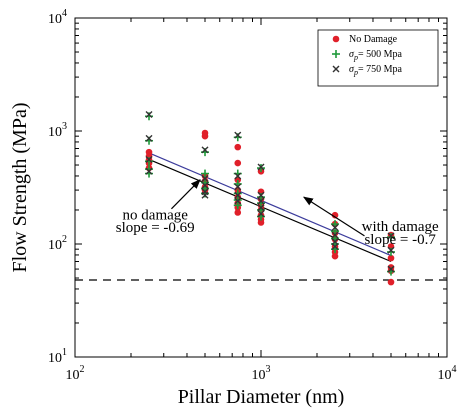 The image size is (457, 410). What do you see at coordinates (186, 194) in the screenshot?
I see `annotation-arrow-no-damage` at bounding box center [186, 194].